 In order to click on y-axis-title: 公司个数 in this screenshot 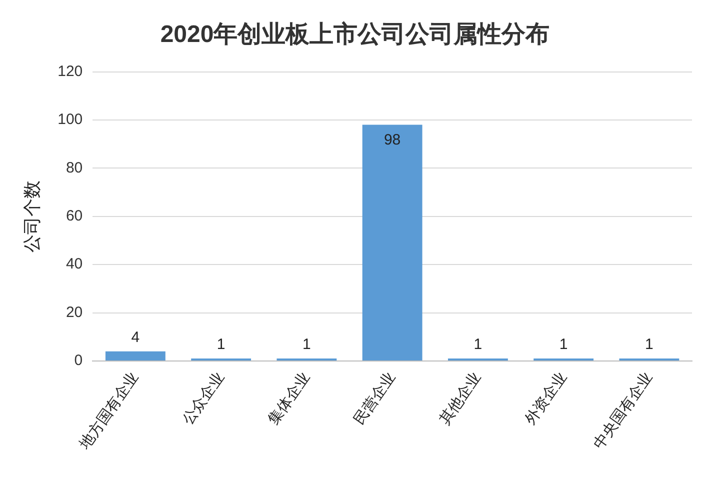, I will do `click(32, 216)`.